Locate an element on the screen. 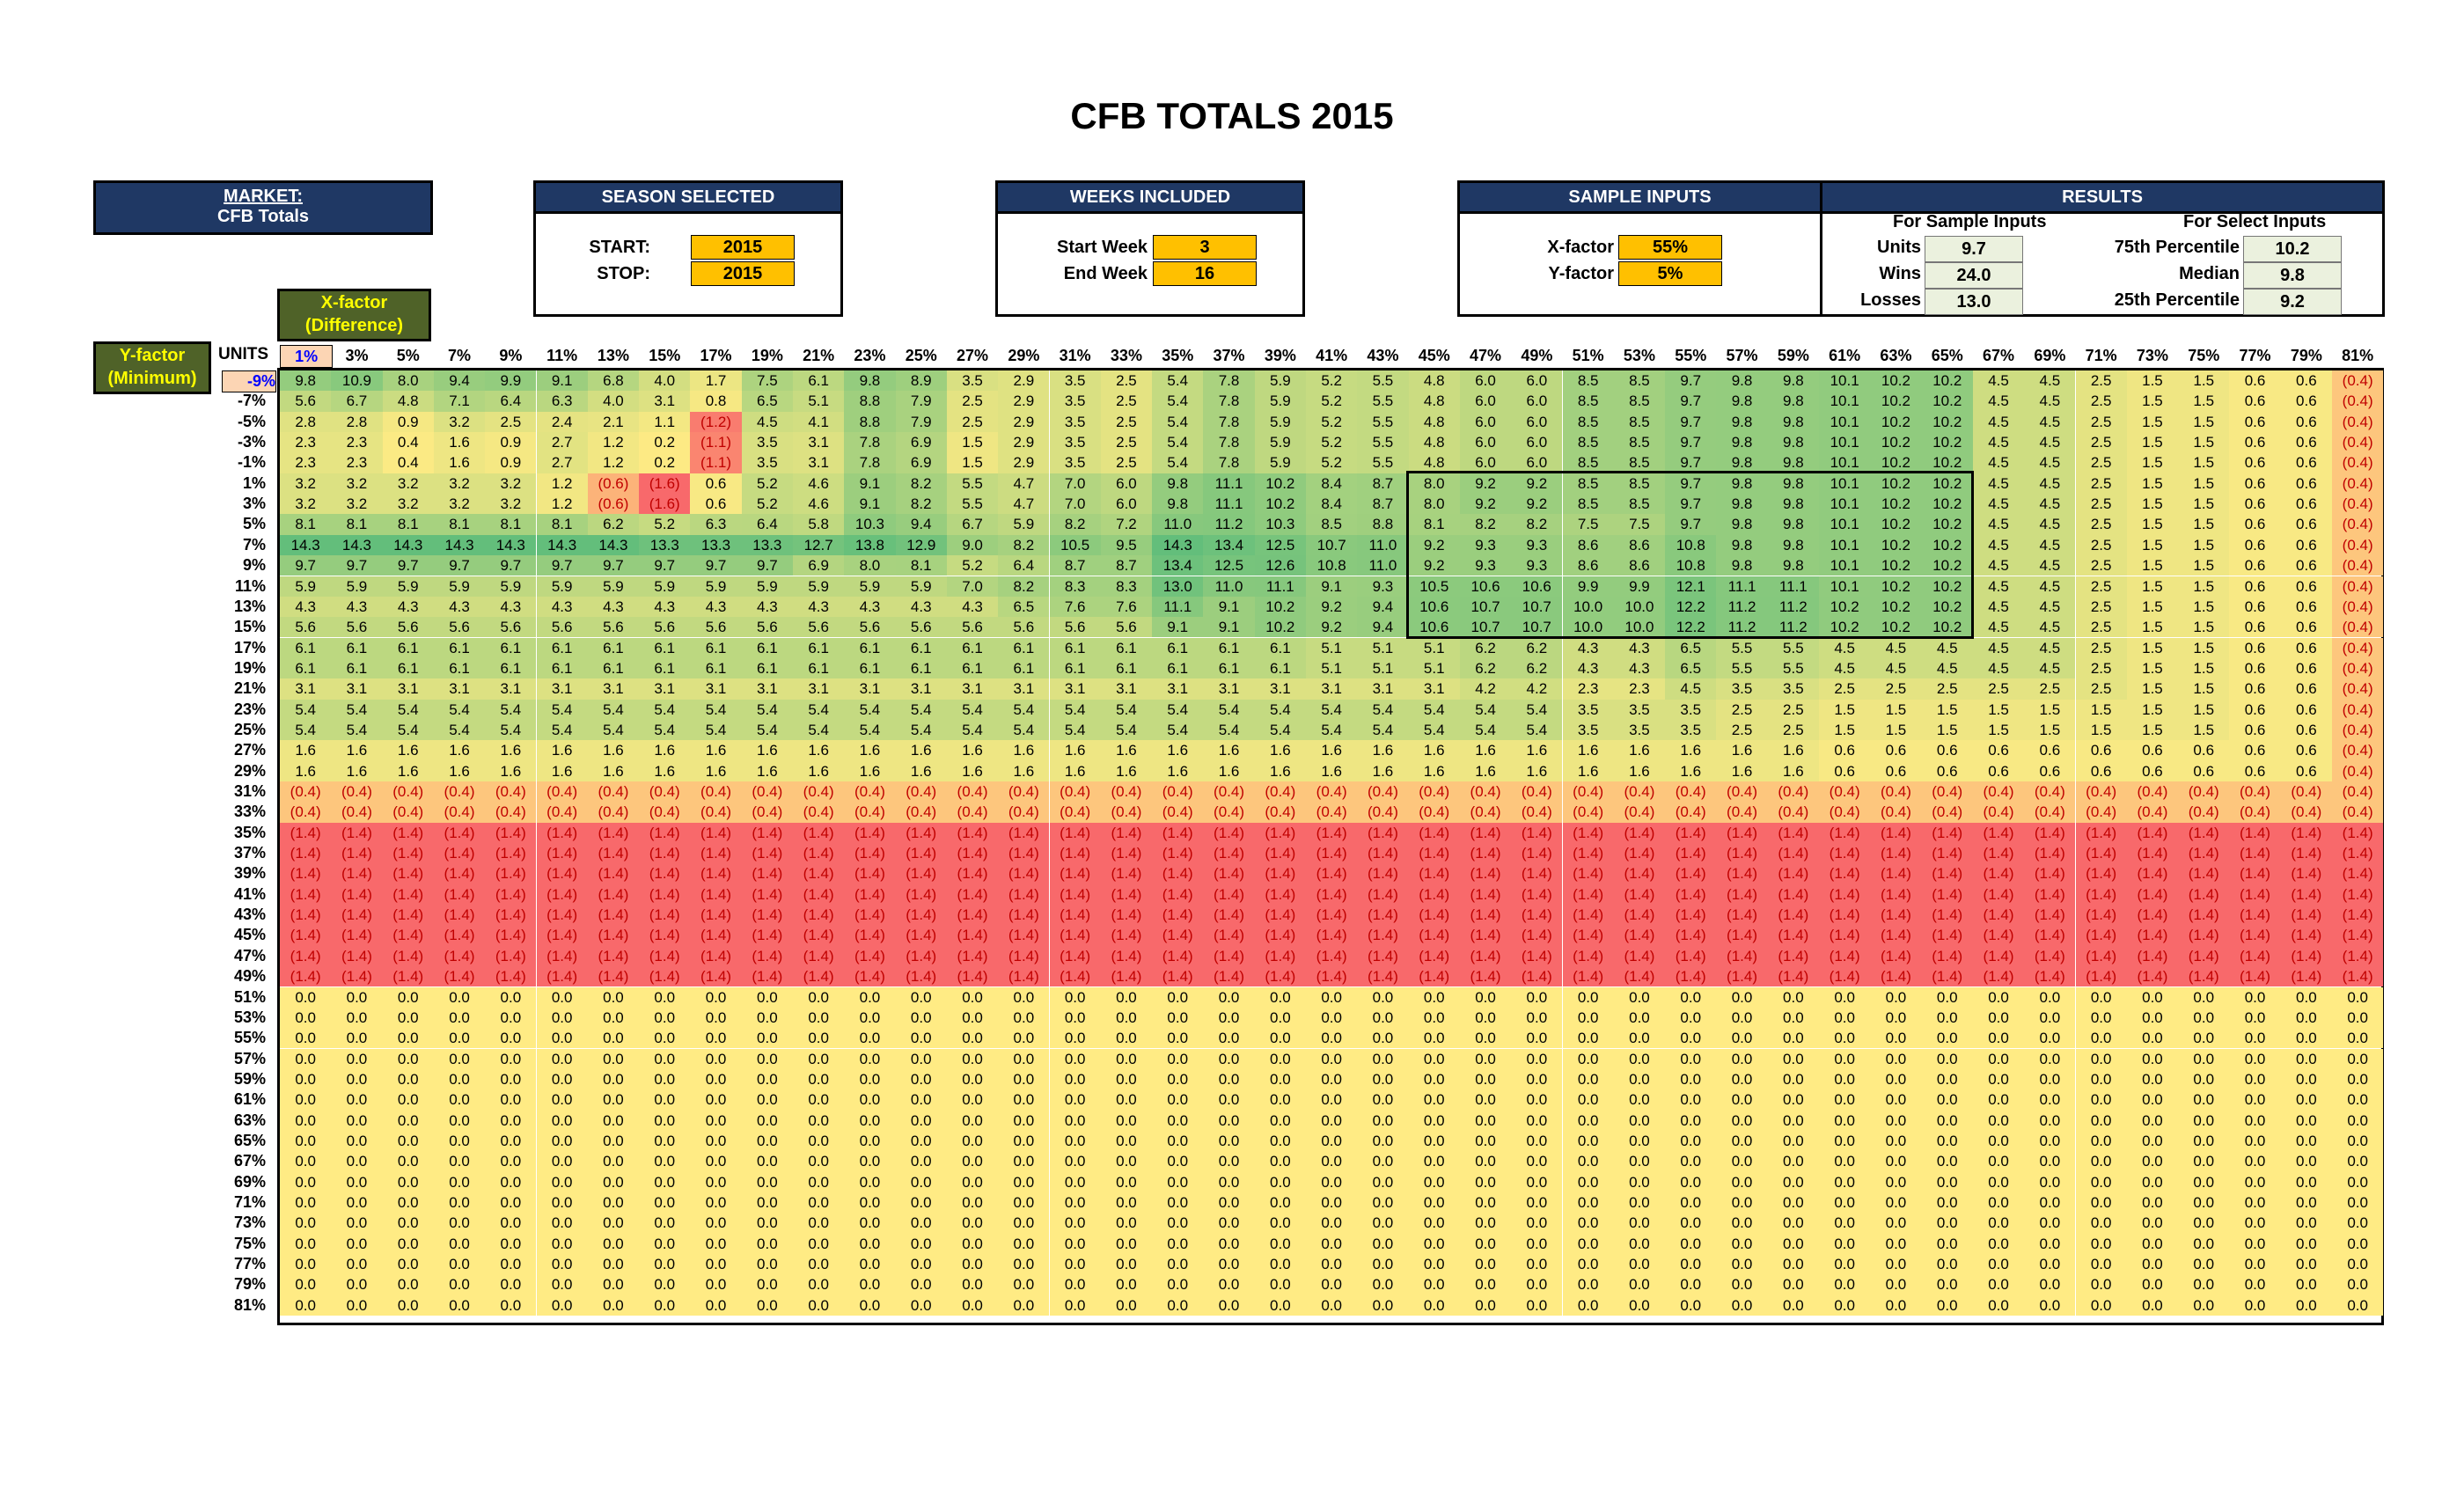 The image size is (2464, 1496). grid-cell: 4.3 is located at coordinates (819, 607).